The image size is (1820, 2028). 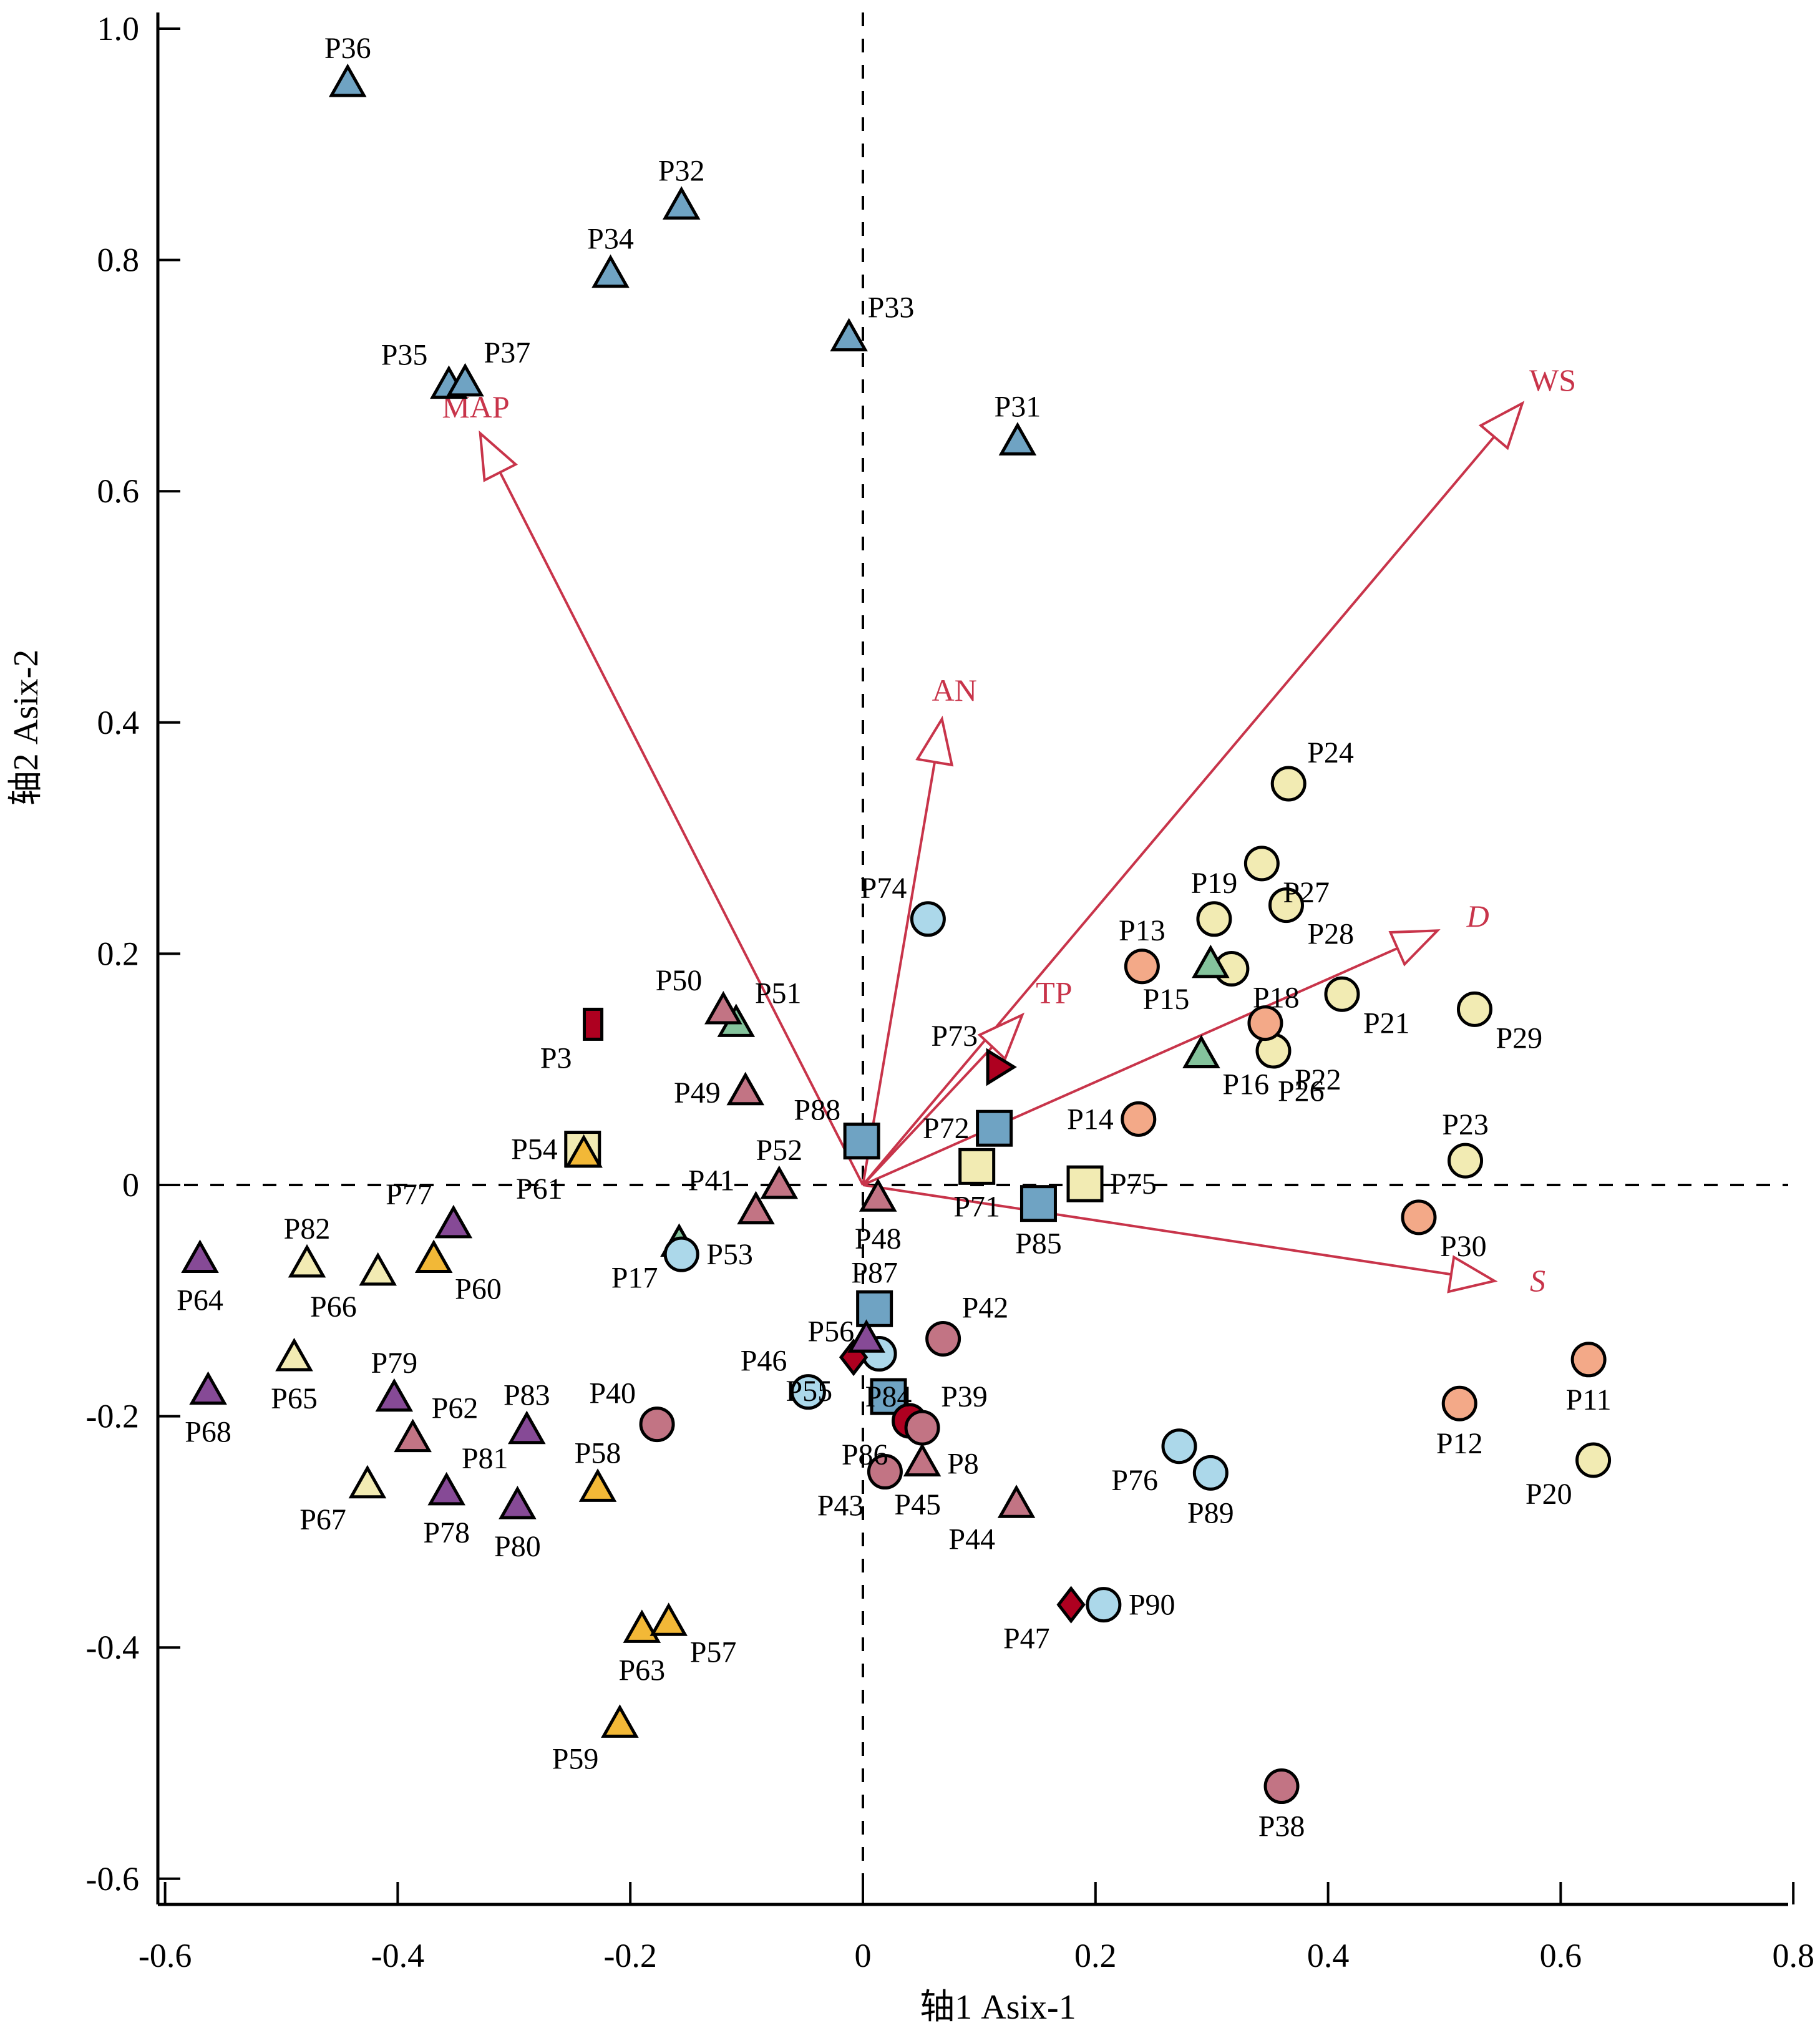 I want to click on point-label: P38, so click(x=1281, y=1826).